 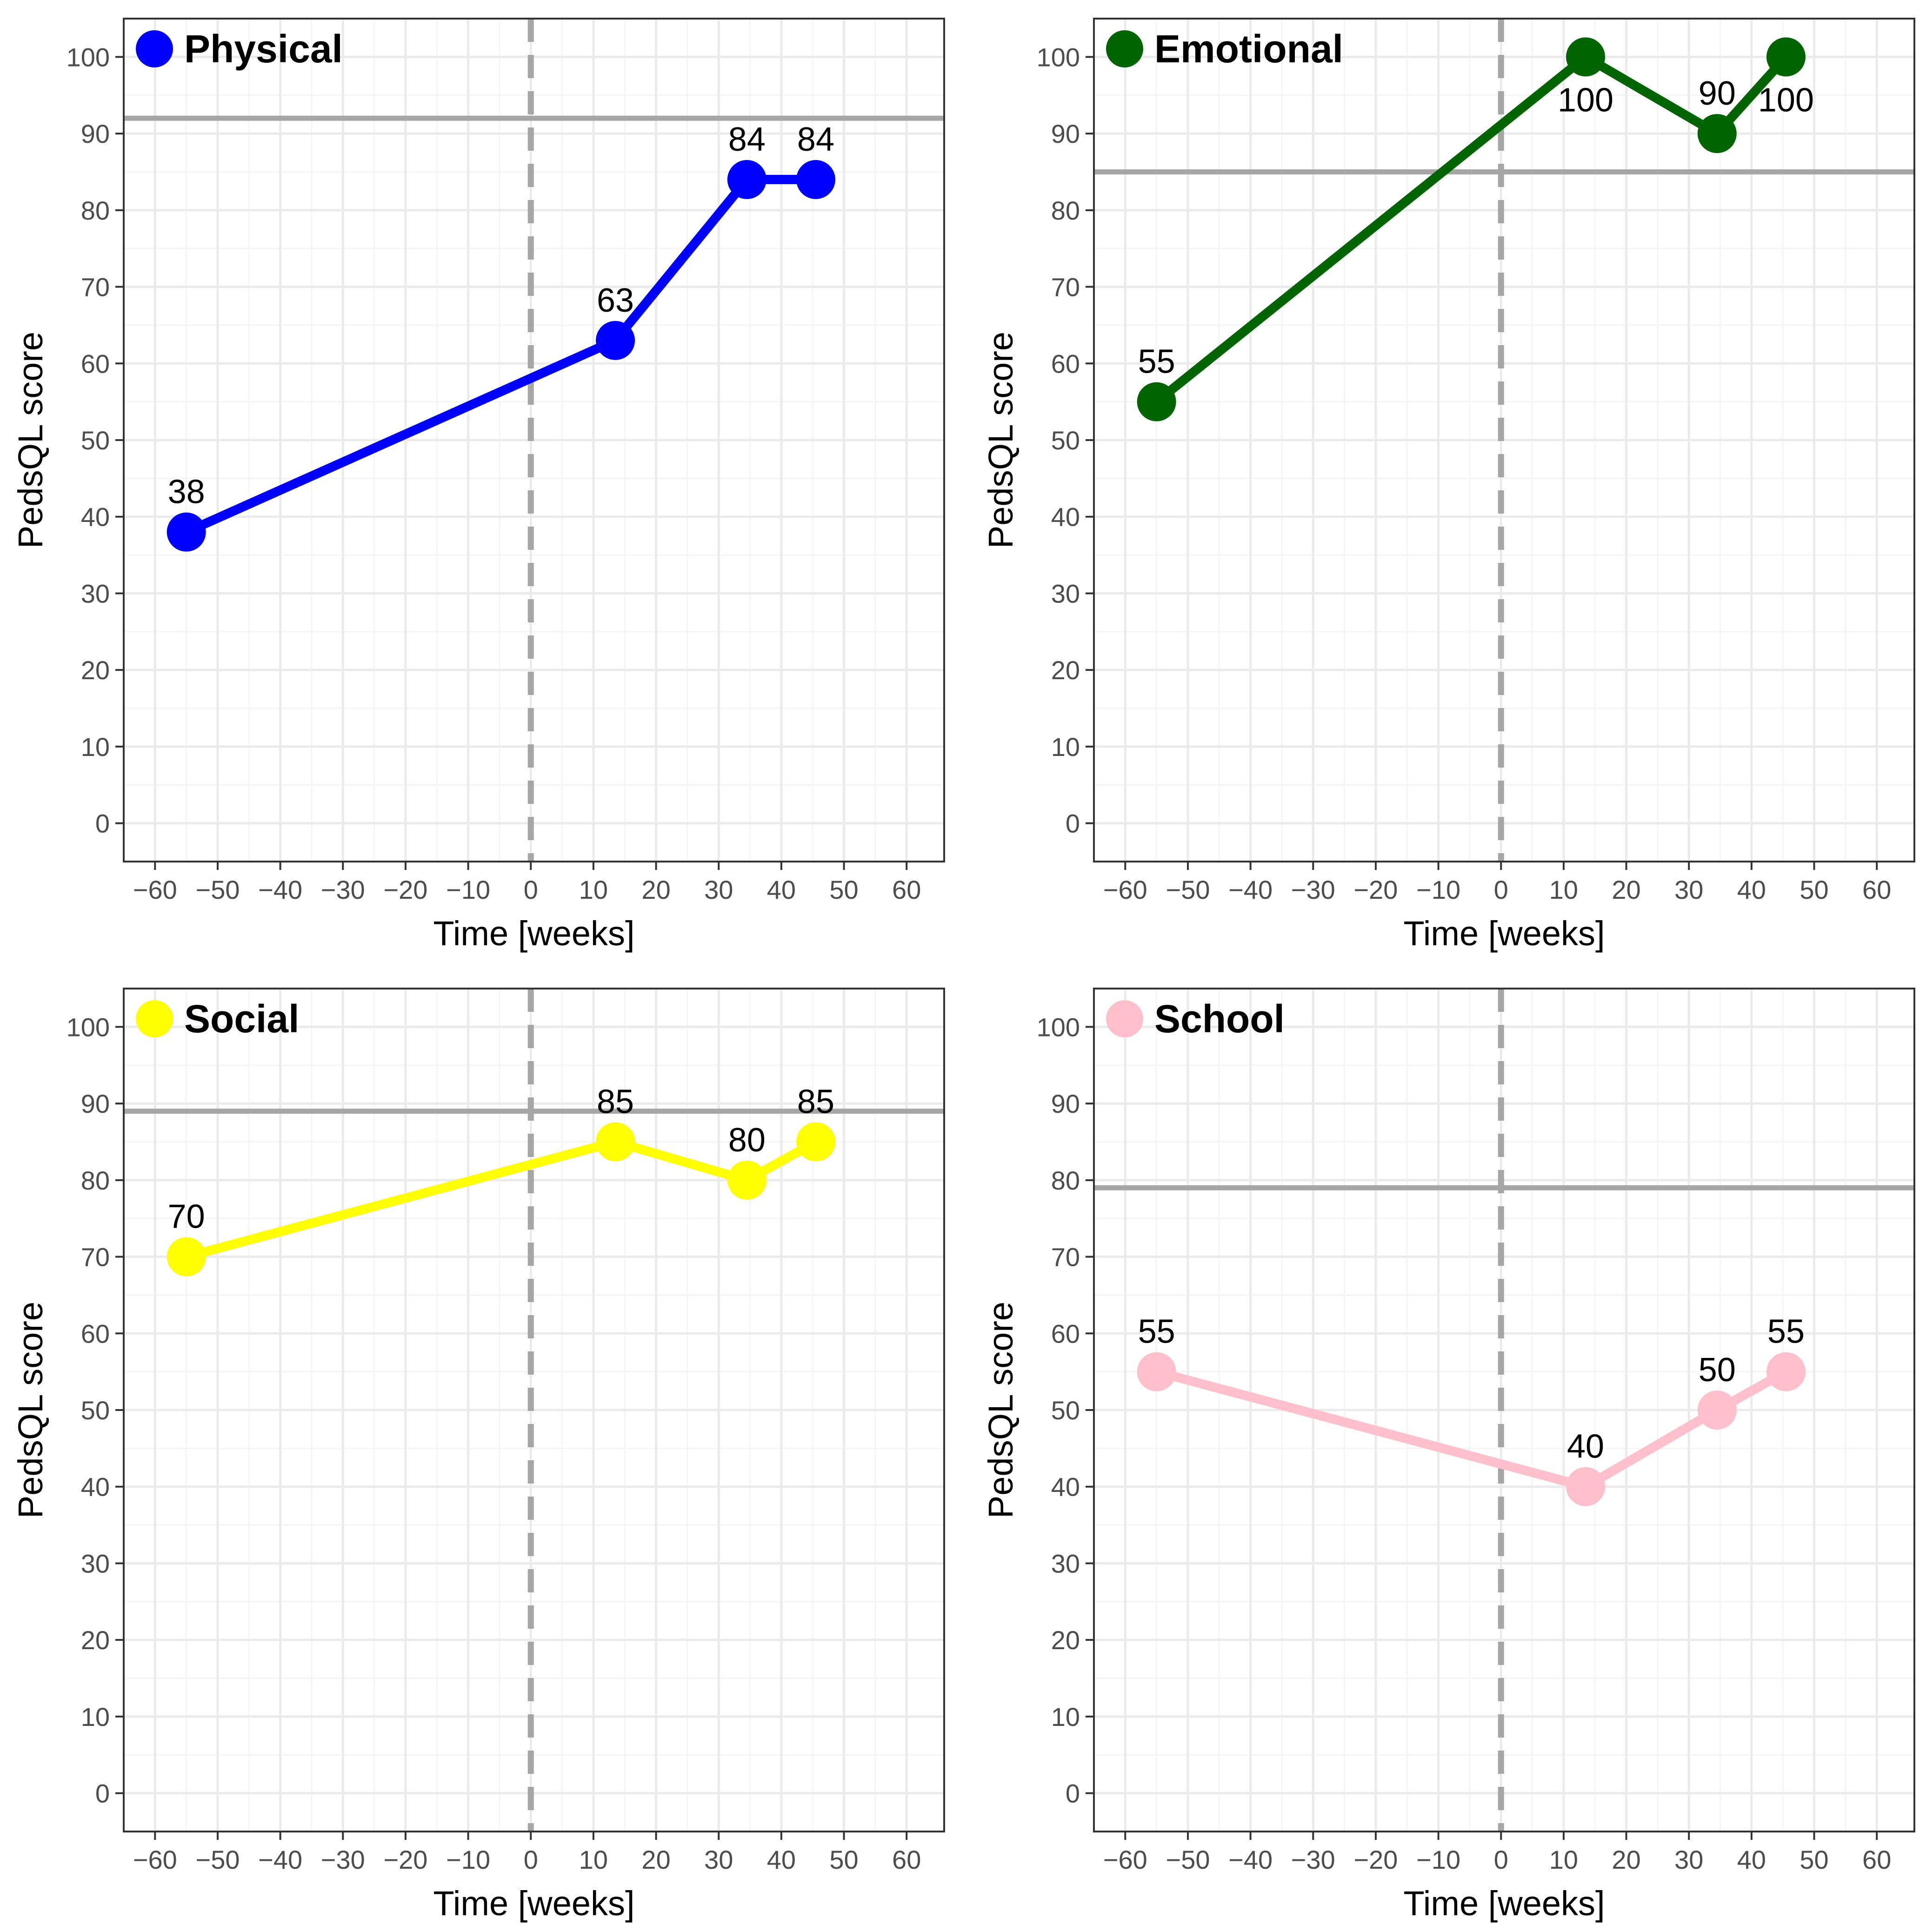 What do you see at coordinates (1586, 1447) in the screenshot?
I see `data-label: 40` at bounding box center [1586, 1447].